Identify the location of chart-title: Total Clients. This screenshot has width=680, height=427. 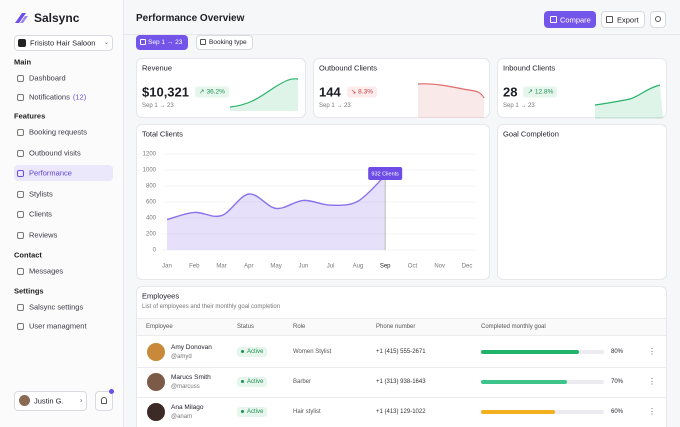
(162, 134).